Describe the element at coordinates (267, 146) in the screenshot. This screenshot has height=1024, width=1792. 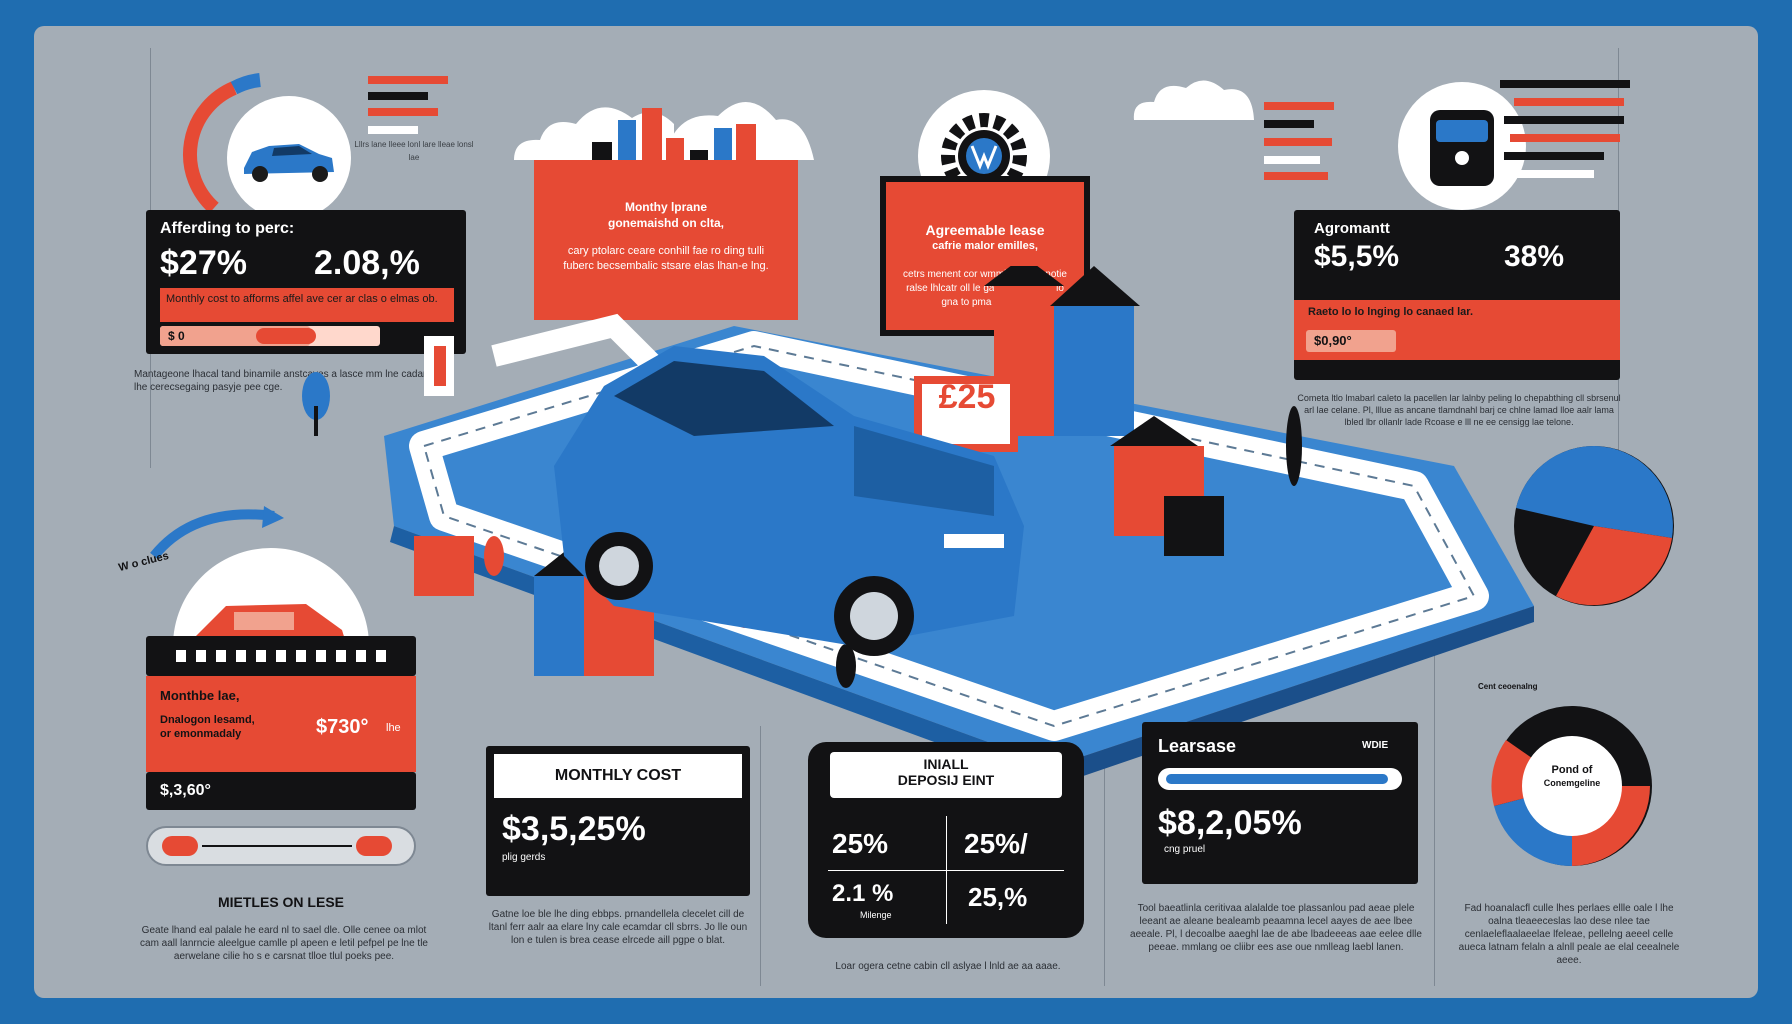
I see `car-illustration-icon` at that location.